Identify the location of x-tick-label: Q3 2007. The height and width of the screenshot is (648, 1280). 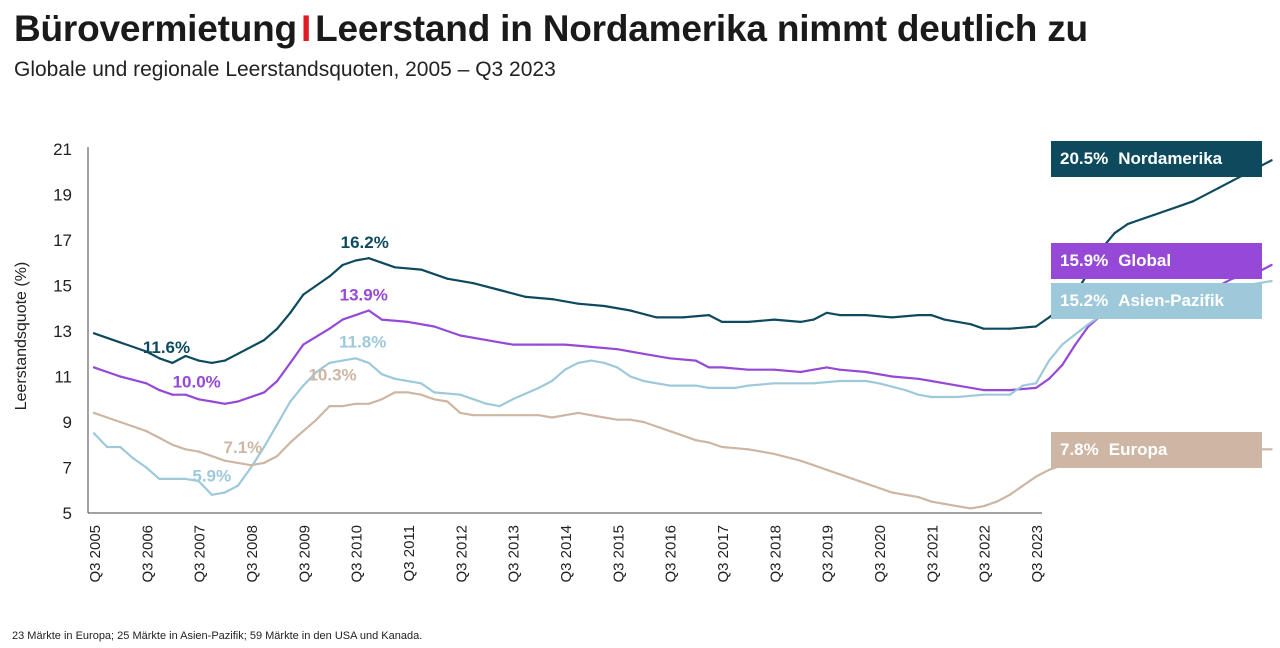
(200, 554).